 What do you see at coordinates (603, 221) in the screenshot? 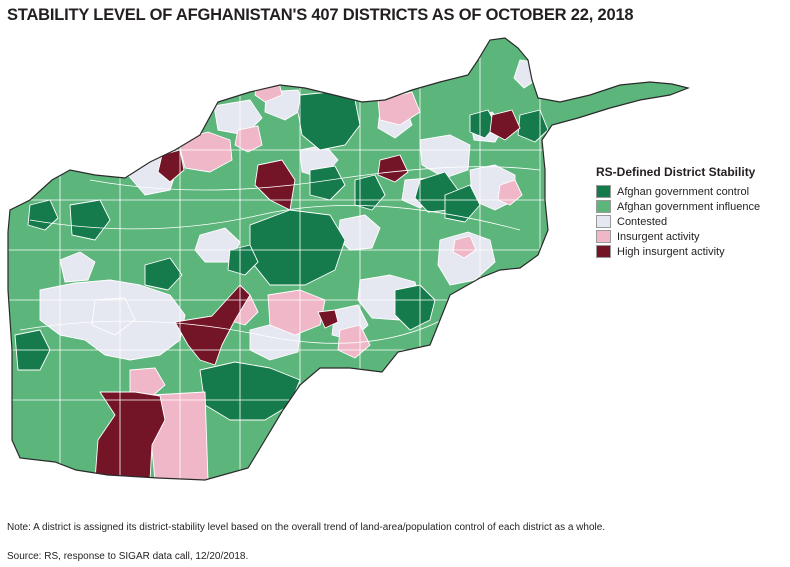
I see `legend-swatch-contested` at bounding box center [603, 221].